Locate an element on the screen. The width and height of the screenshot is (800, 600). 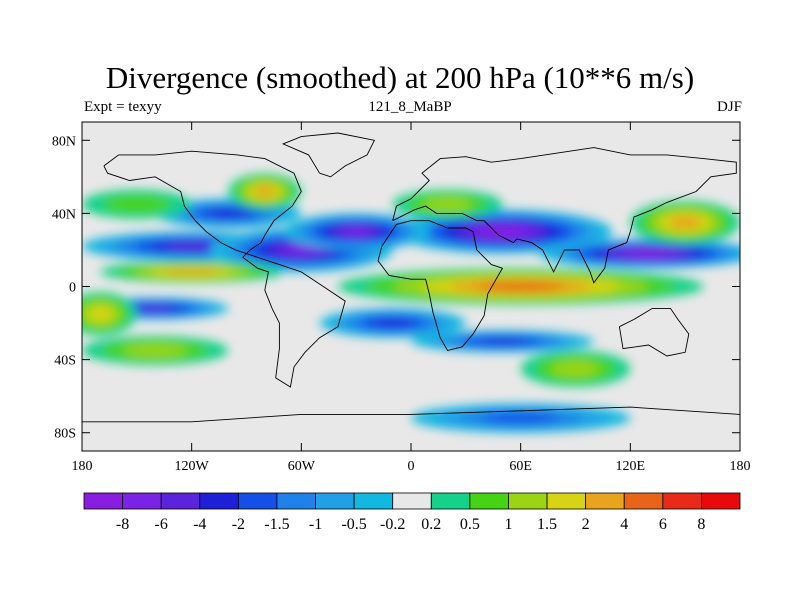
colorbar-label: -1.5 is located at coordinates (276, 524).